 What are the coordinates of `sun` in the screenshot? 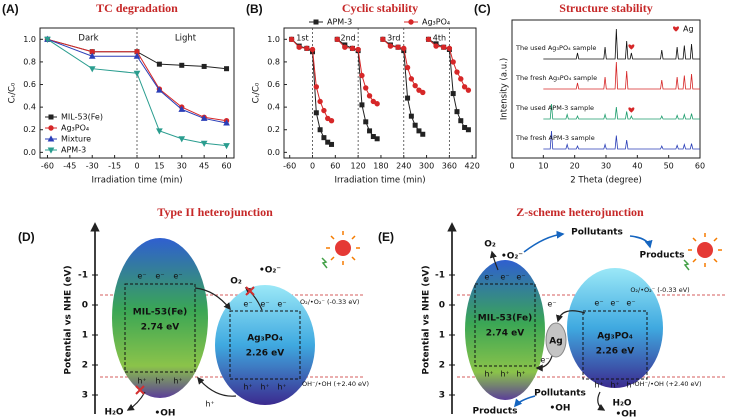 It's located at (705, 250).